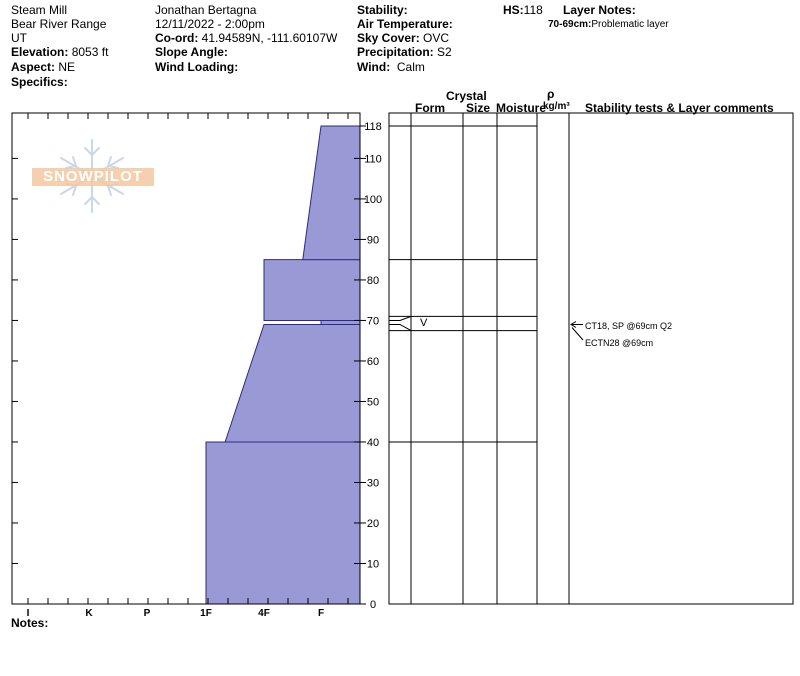 This screenshot has height=676, width=800. I want to click on layer-note-text: Problematic layer, so click(630, 24).